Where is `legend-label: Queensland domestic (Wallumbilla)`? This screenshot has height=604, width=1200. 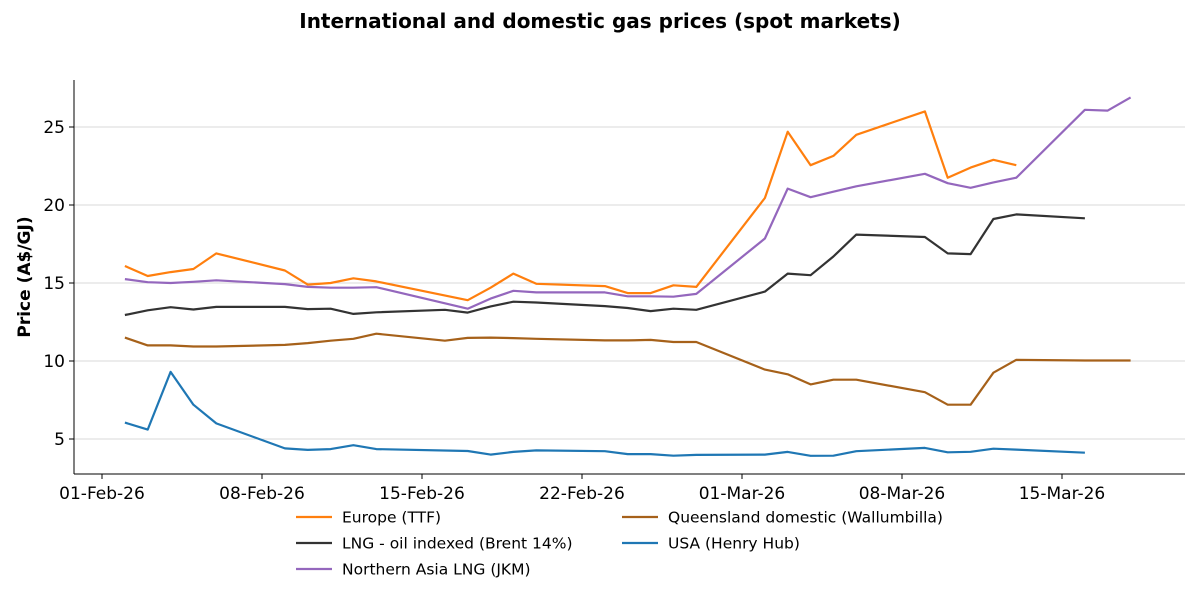 legend-label: Queensland domestic (Wallumbilla) is located at coordinates (805, 518).